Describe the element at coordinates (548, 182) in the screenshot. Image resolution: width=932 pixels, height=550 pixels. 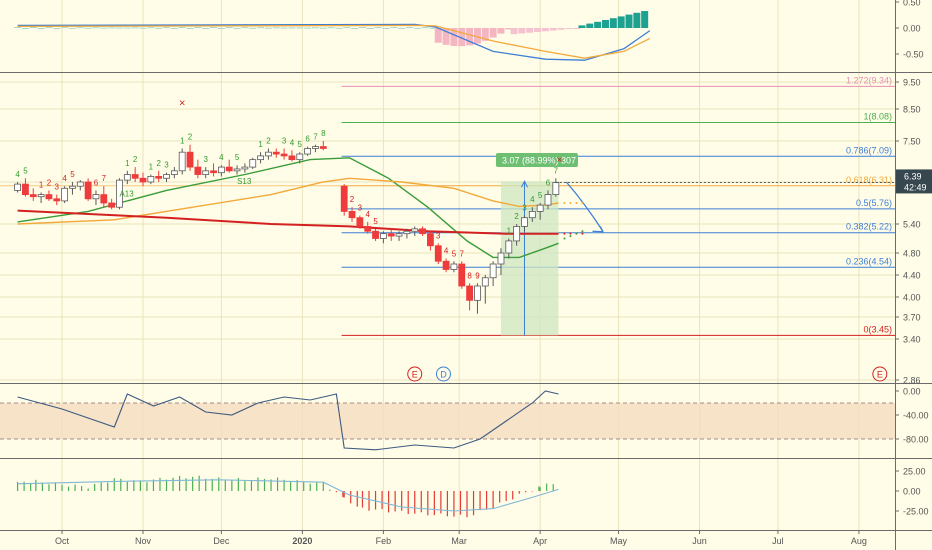
I see `sequential-count: 6` at that location.